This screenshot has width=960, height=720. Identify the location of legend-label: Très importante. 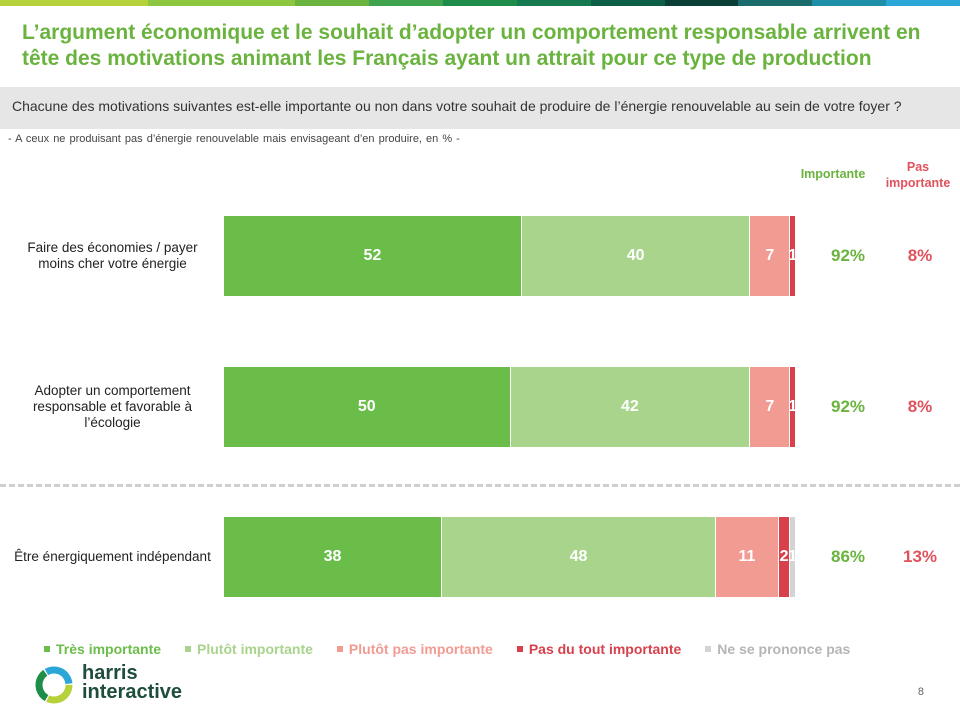
(109, 649).